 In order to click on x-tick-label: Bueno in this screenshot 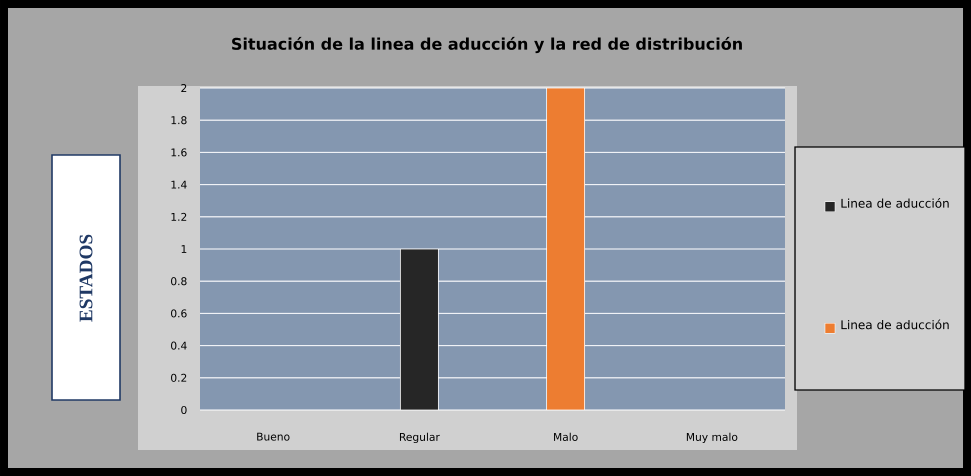, I will do `click(273, 436)`.